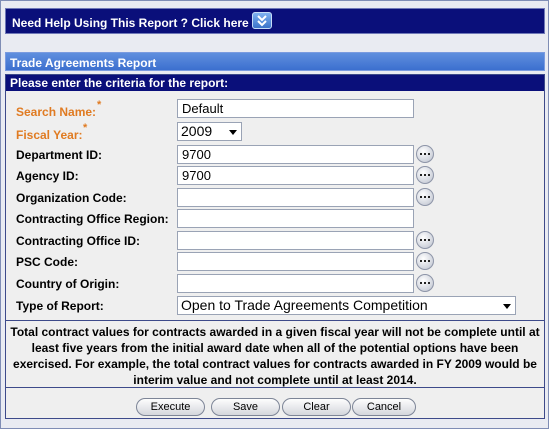 The image size is (549, 429). I want to click on country-of-origin-input, so click(295, 283).